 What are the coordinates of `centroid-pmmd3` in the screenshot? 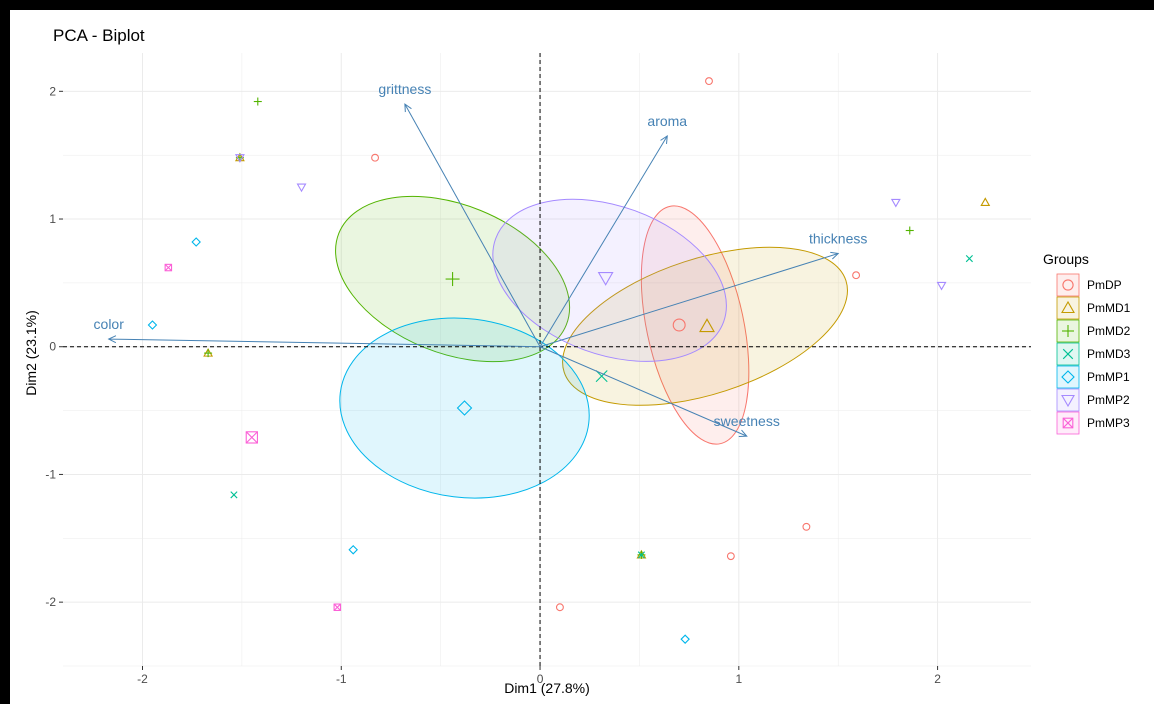 It's located at (601, 376).